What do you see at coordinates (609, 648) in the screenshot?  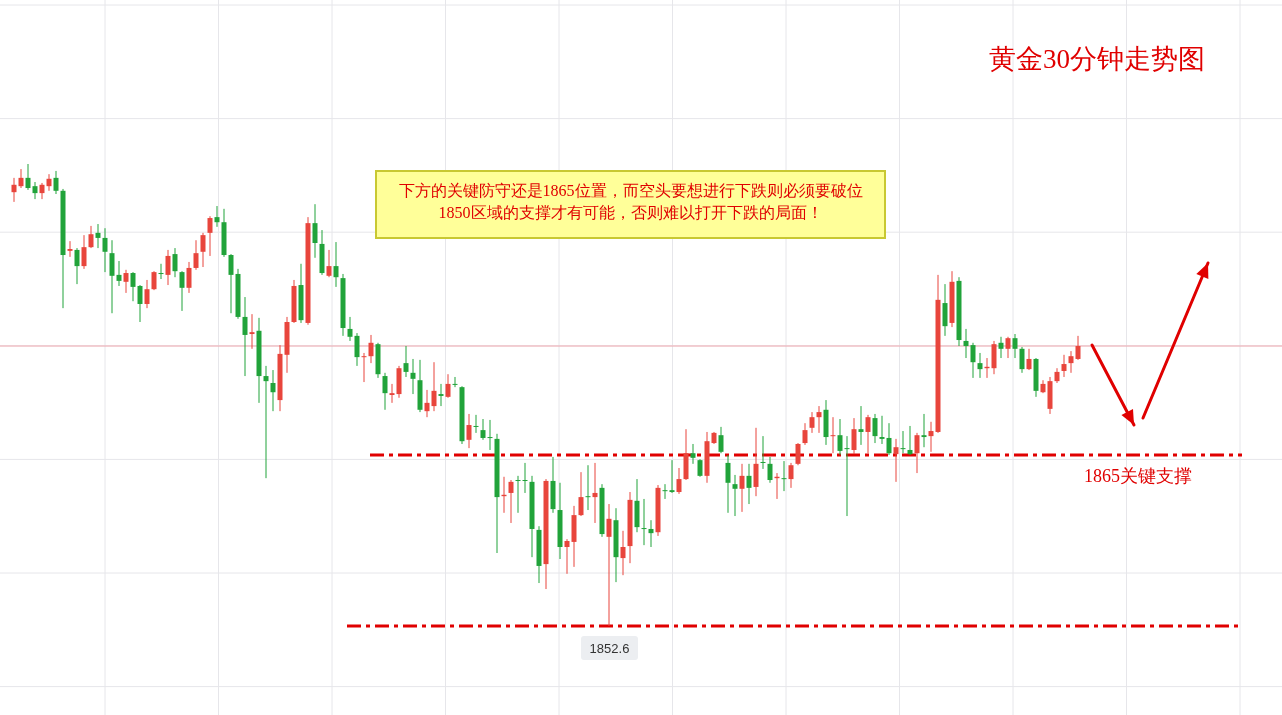 I see `annotation: 1852.6` at bounding box center [609, 648].